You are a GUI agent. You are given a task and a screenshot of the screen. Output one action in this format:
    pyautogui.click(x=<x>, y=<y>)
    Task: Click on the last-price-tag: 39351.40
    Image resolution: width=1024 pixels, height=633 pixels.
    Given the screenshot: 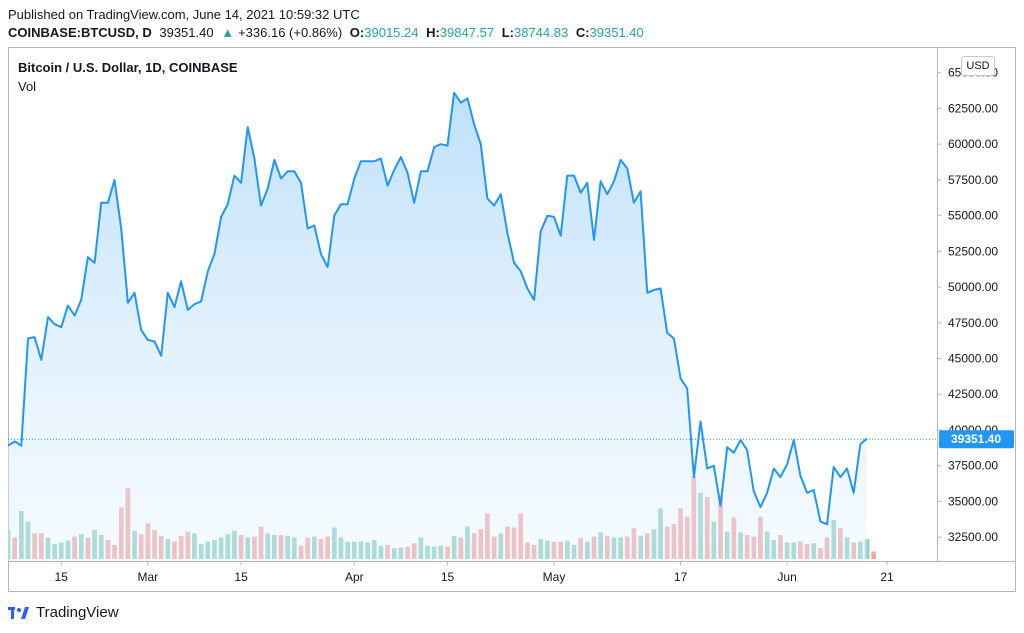 What is the action you would take?
    pyautogui.click(x=976, y=439)
    